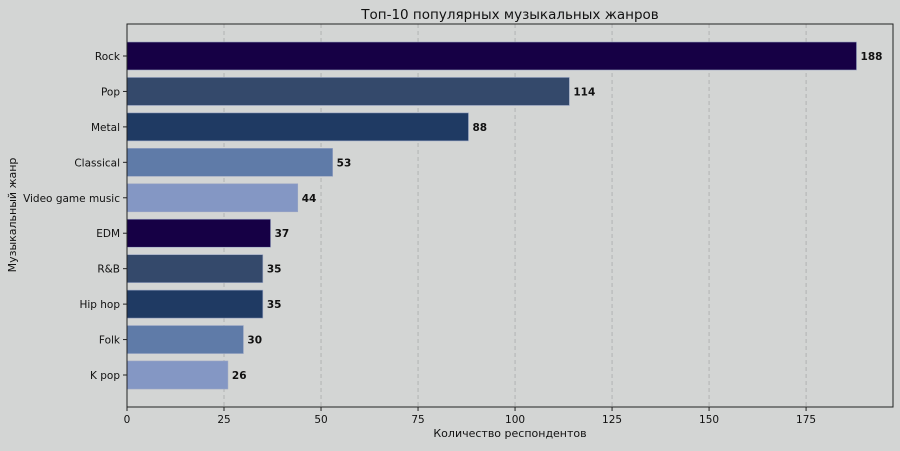 Image resolution: width=900 pixels, height=451 pixels. What do you see at coordinates (110, 92) in the screenshot?
I see `y-tick-label: Pop` at bounding box center [110, 92].